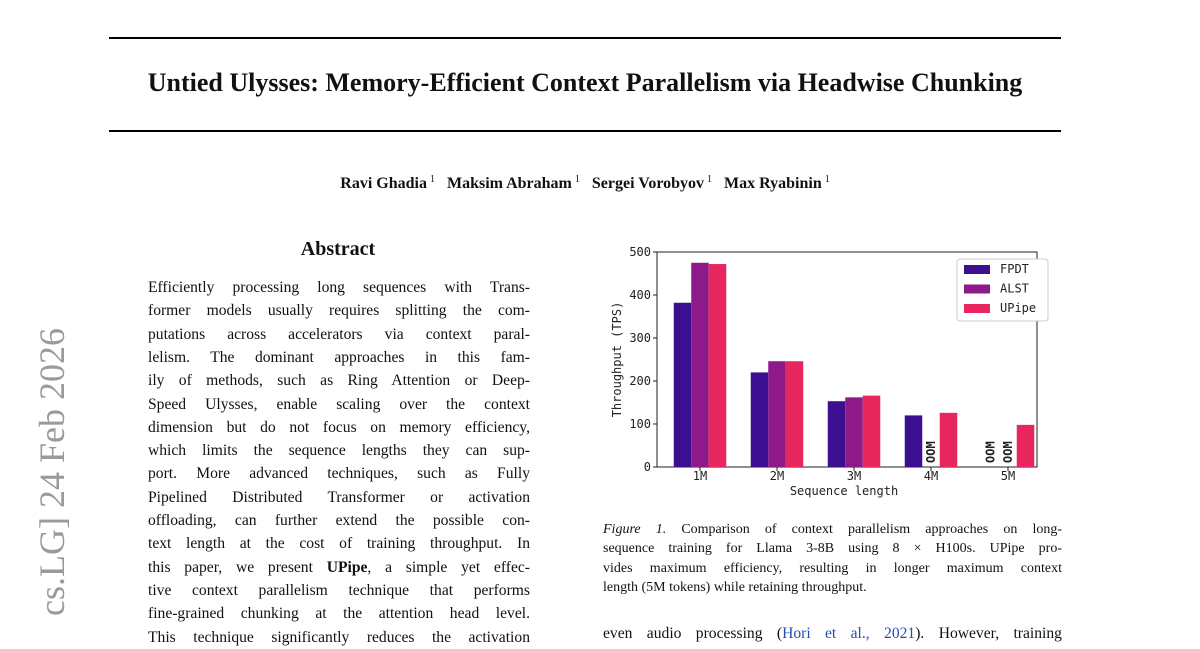 The width and height of the screenshot is (1200, 649). I want to click on citation-link: Hori et al., 2021, so click(849, 633).